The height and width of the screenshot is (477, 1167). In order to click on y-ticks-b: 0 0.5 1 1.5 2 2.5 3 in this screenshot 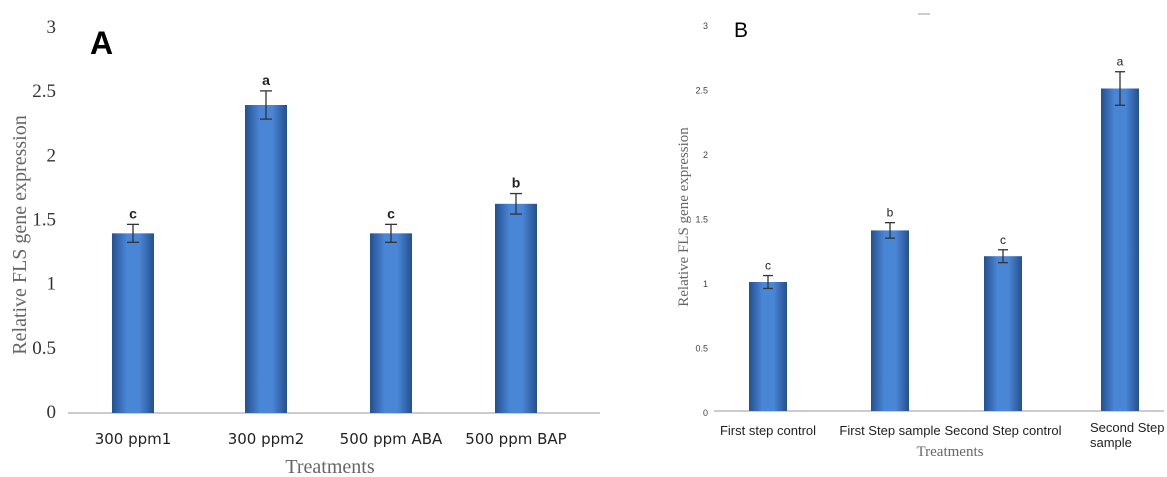, I will do `click(701, 219)`.